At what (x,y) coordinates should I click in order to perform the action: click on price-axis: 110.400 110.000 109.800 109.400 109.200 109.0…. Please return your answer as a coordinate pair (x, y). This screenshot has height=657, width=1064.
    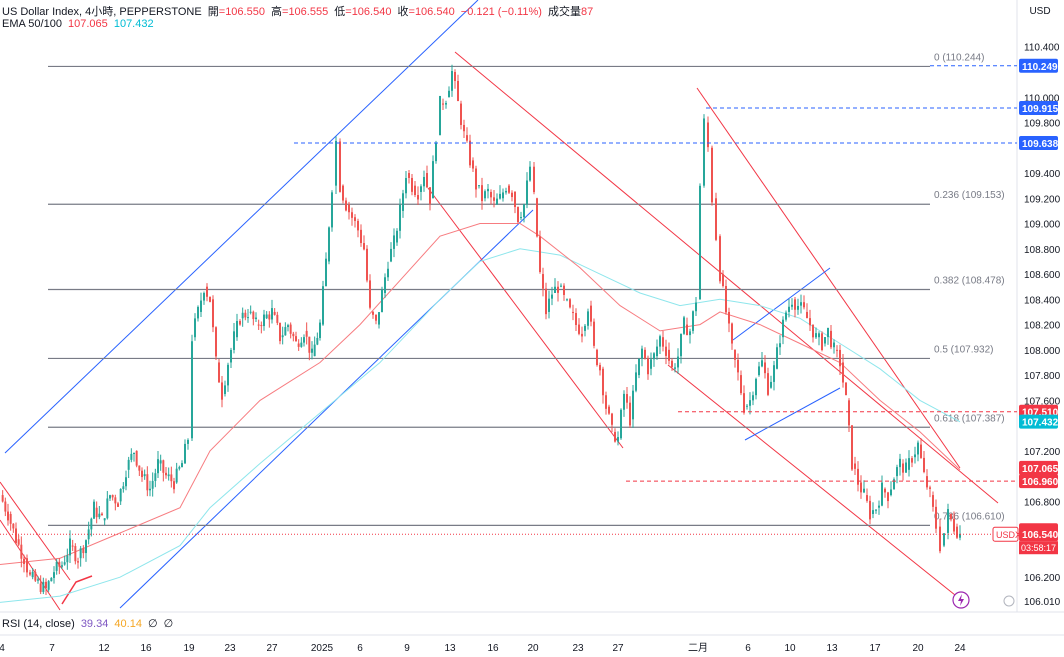
    Looking at the image, I should click on (1042, 325).